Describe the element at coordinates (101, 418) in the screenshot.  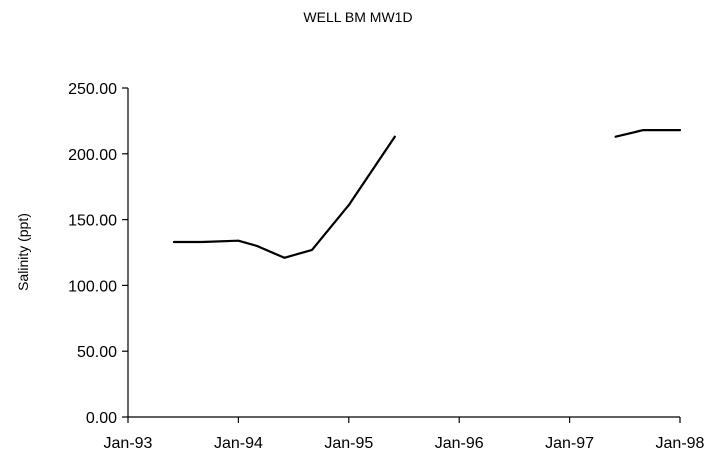
I see `y-tick-label: 0.00` at that location.